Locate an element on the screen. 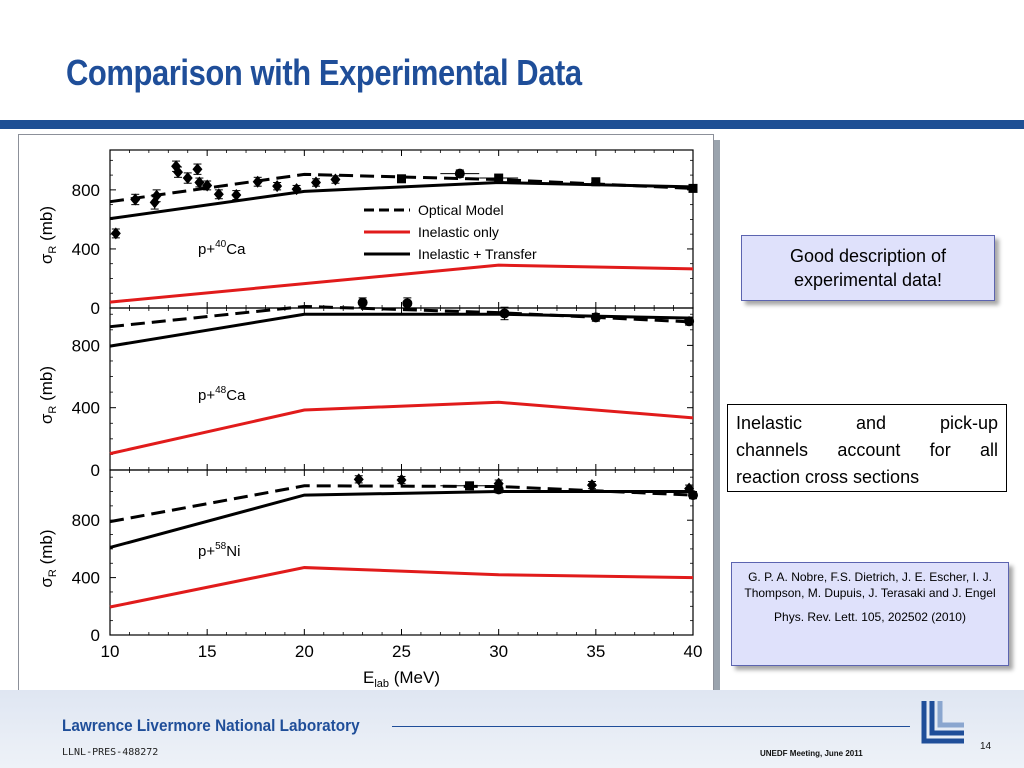  legend-label: Inelastic + Transfer is located at coordinates (477, 254).